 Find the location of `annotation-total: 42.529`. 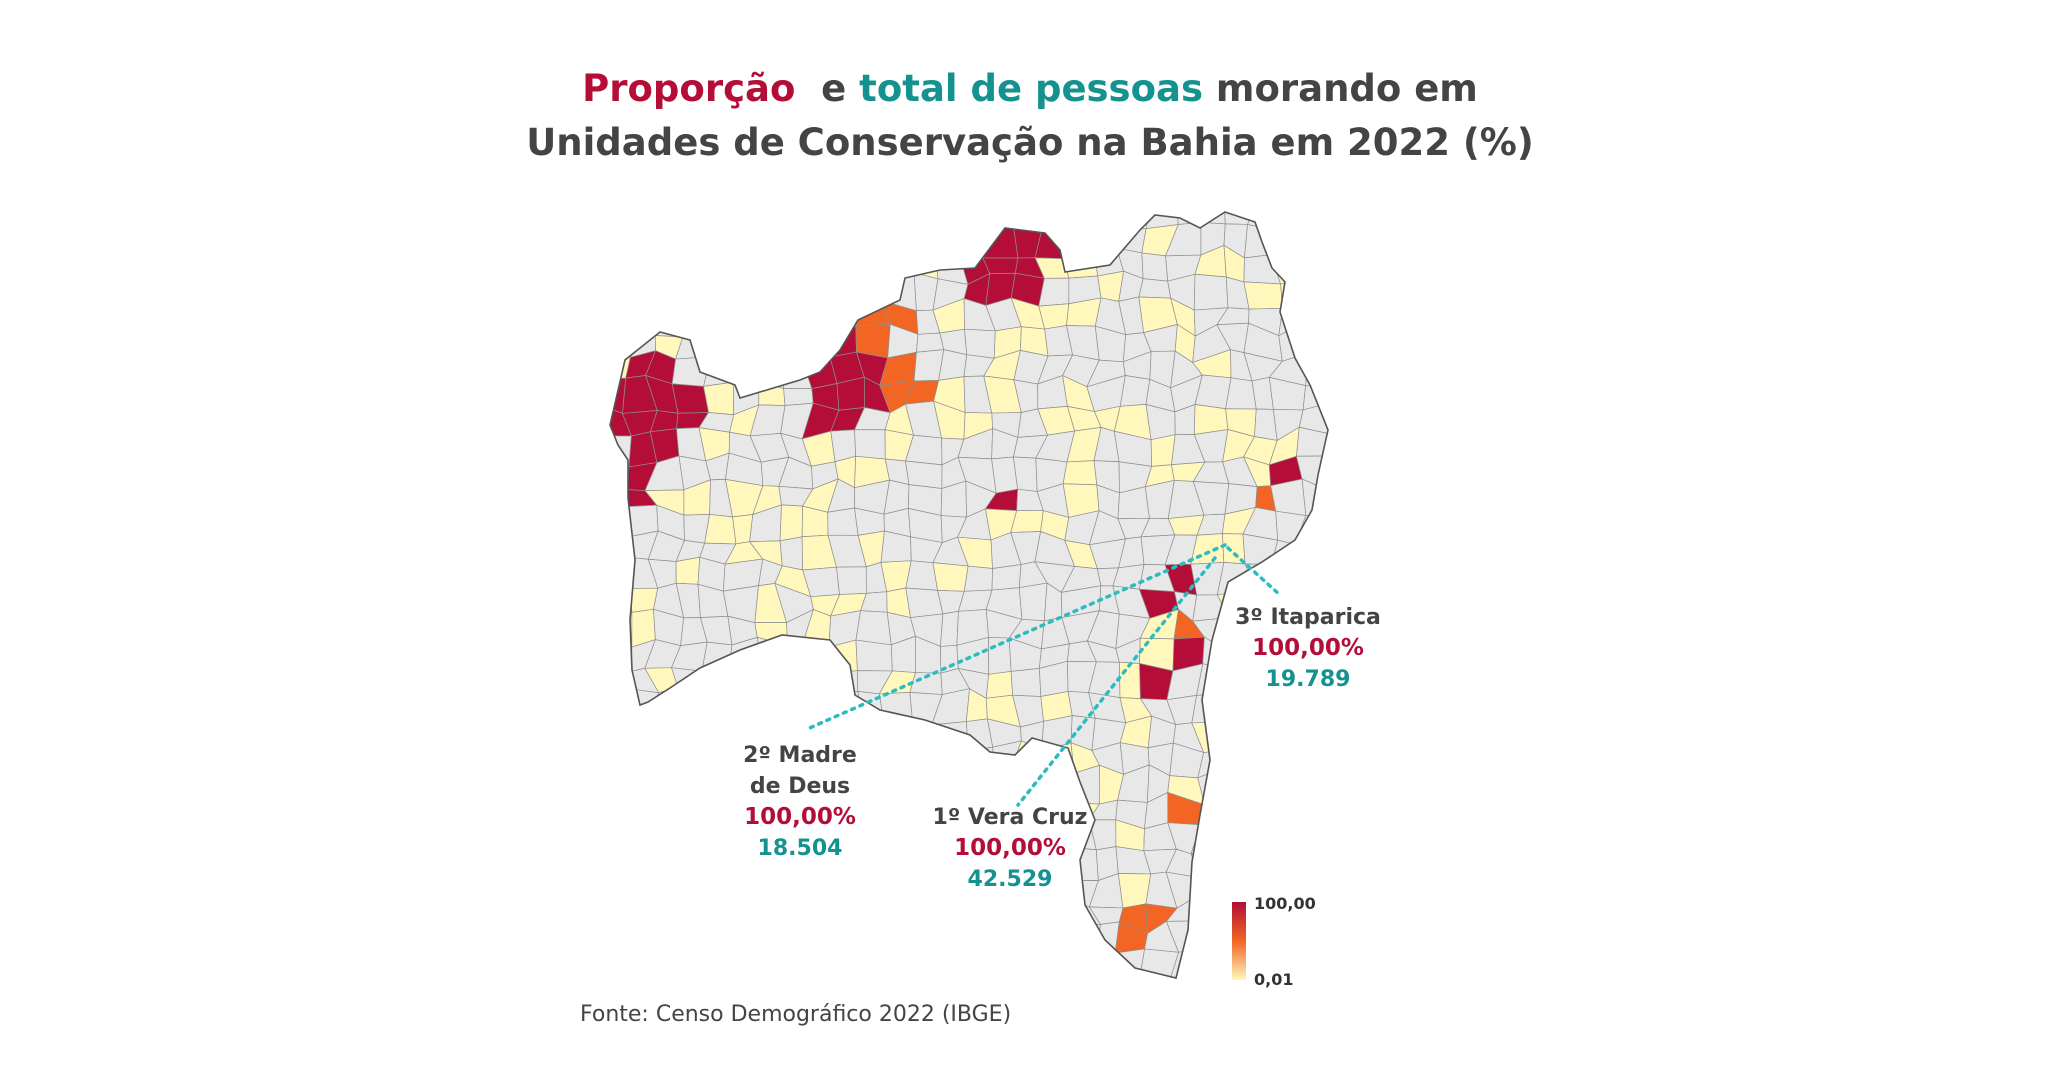

annotation-total: 42.529 is located at coordinates (1010, 879).